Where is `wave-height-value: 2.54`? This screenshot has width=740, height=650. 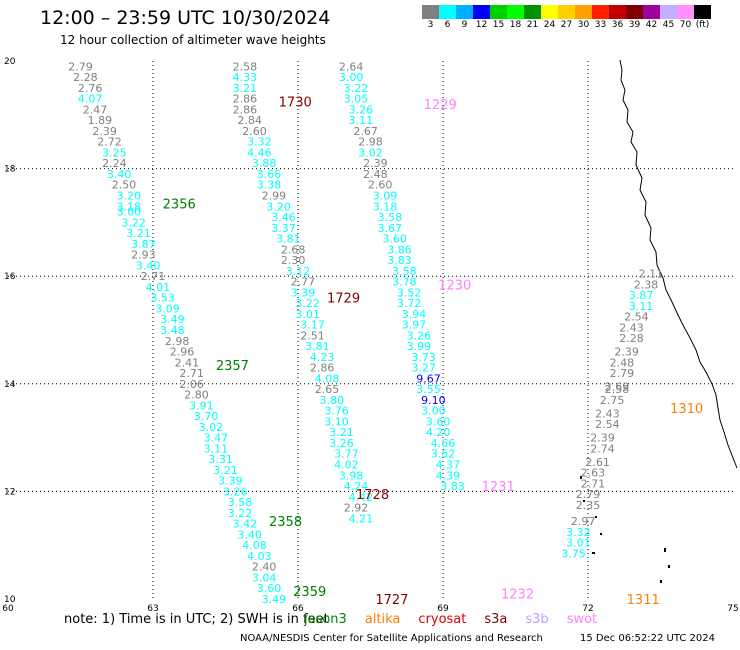
wave-height-value: 2.54 is located at coordinates (607, 424).